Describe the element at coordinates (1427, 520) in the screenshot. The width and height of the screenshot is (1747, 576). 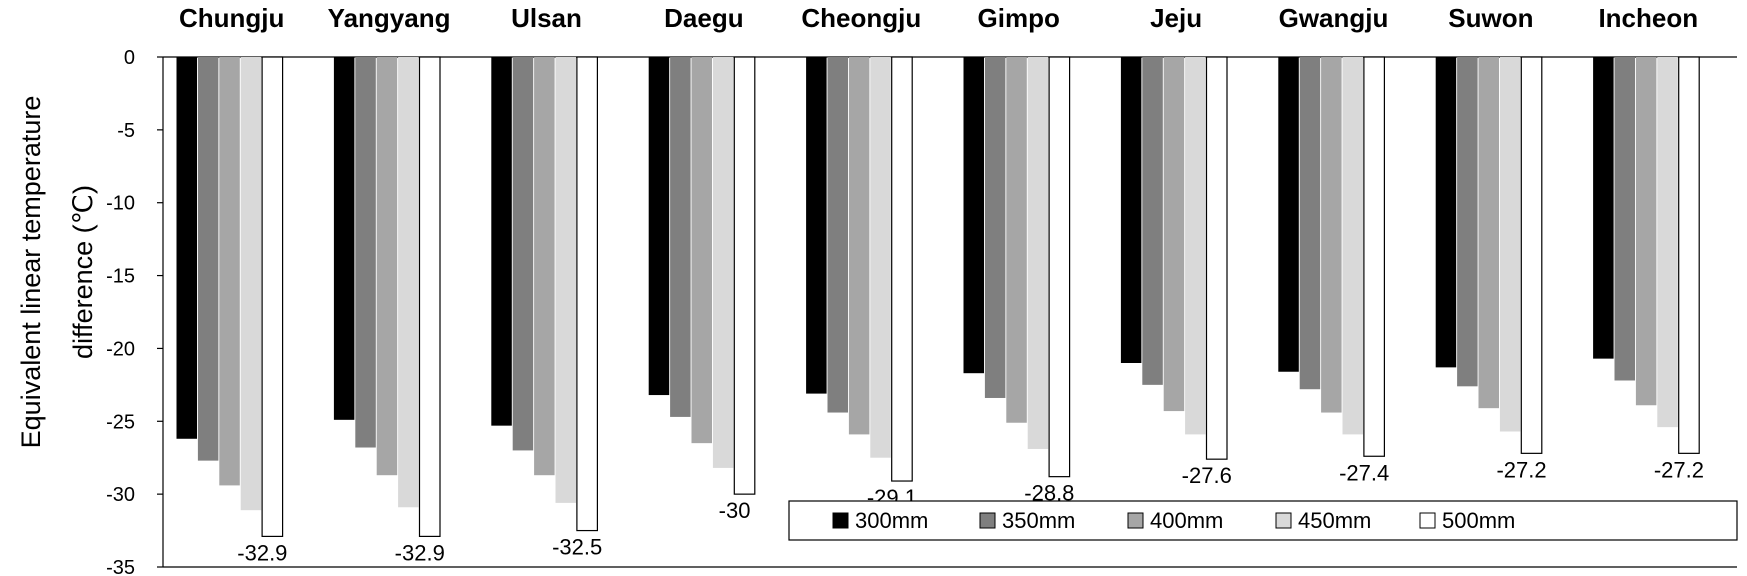
I see `legend-swatch-500mm` at that location.